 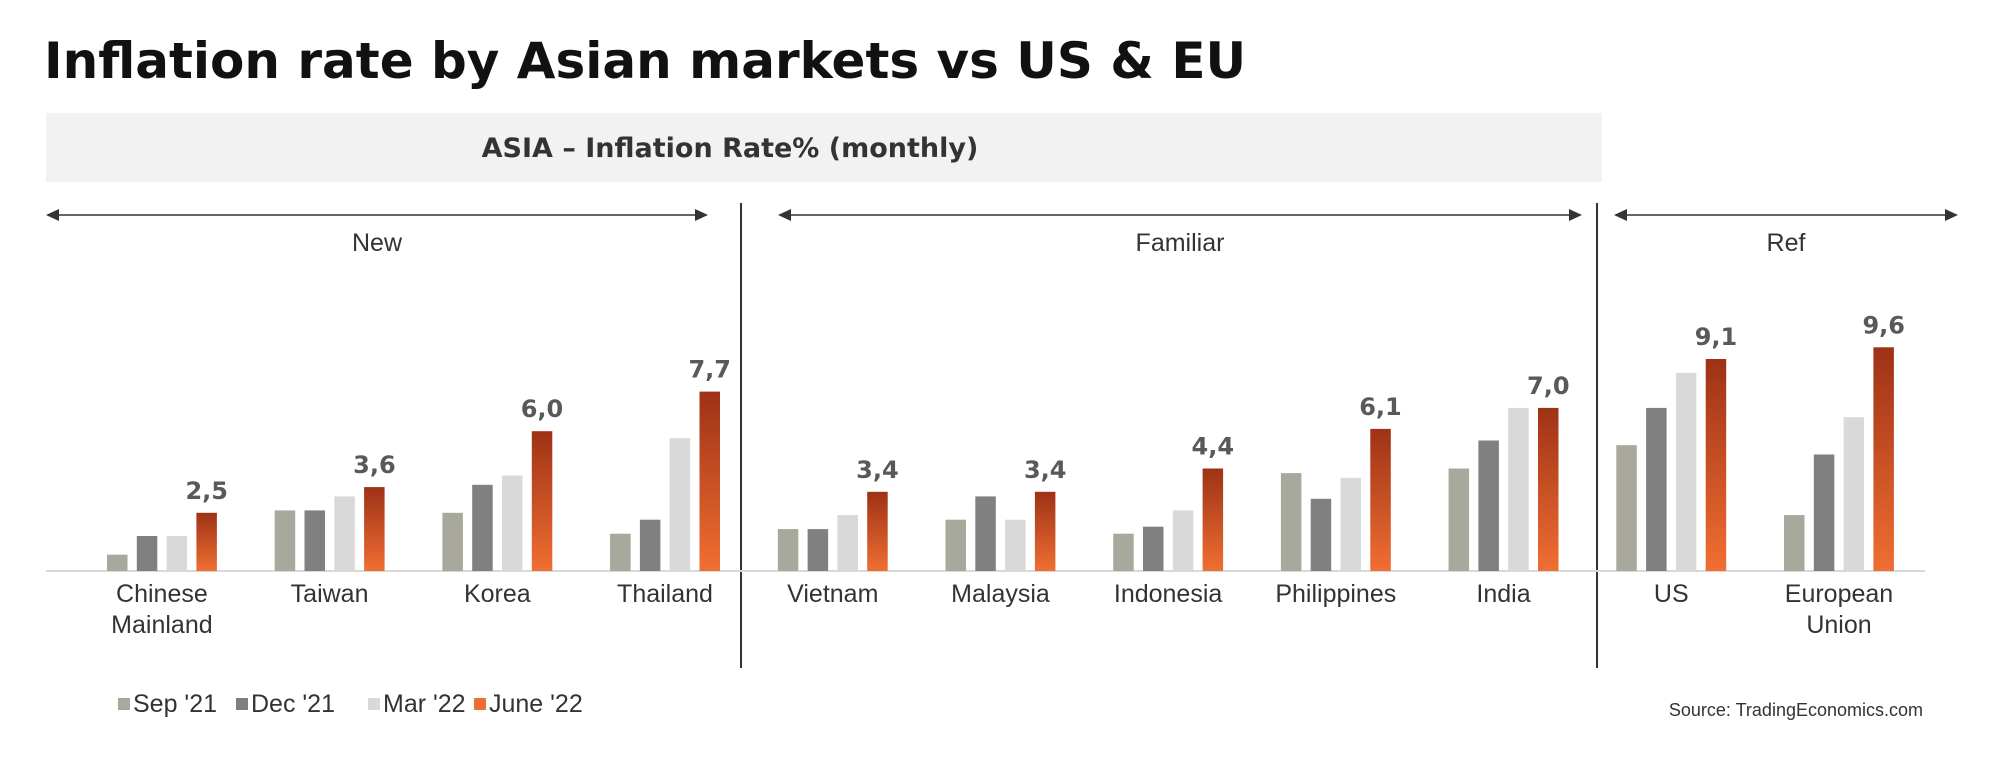 I want to click on group-headers: New Familiar Ref, so click(x=1002, y=233).